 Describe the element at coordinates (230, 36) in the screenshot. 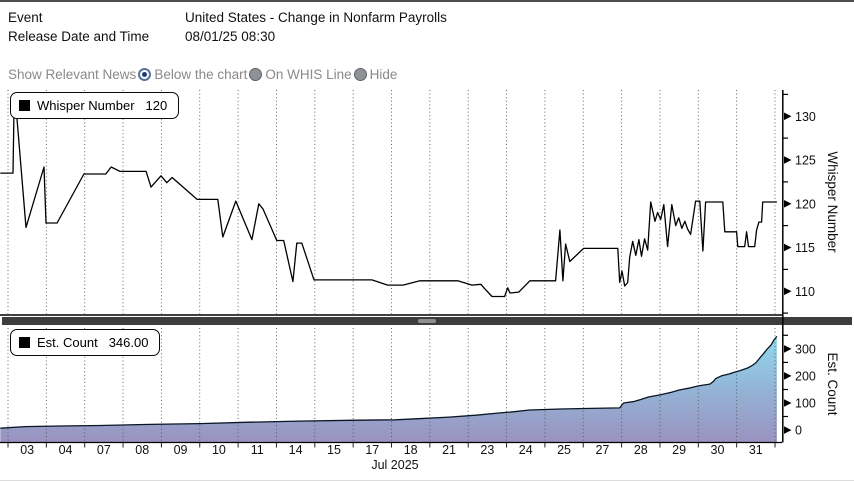

I see `release-datetime-value: 08/01/25 08:30` at that location.